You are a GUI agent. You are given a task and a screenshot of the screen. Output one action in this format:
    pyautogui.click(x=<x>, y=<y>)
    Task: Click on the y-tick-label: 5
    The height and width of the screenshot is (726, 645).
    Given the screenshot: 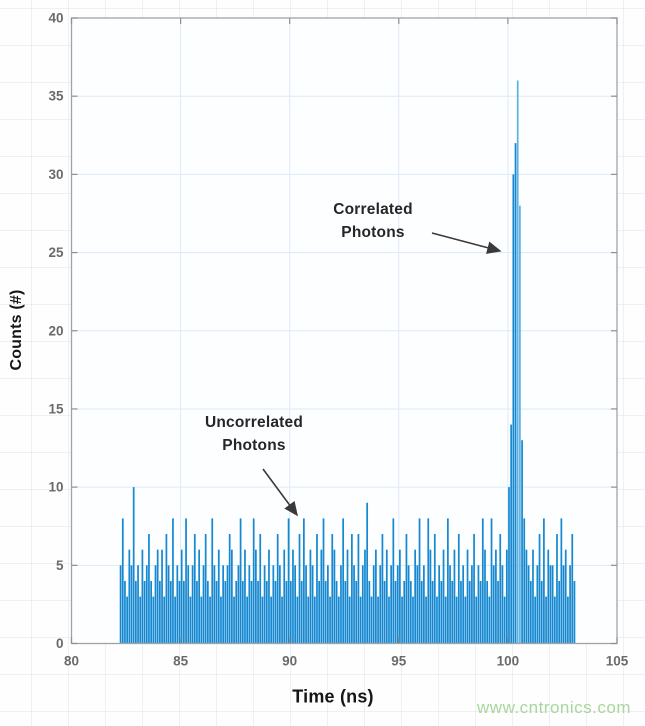 What is the action you would take?
    pyautogui.click(x=60, y=565)
    